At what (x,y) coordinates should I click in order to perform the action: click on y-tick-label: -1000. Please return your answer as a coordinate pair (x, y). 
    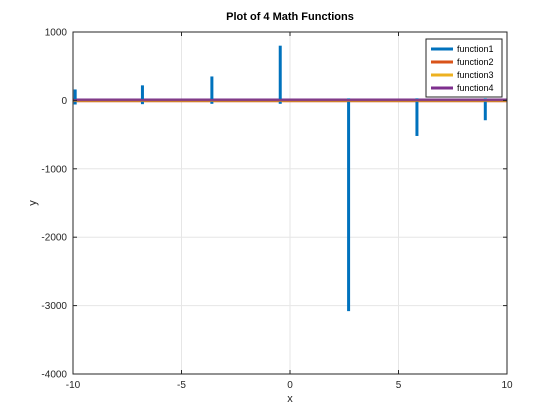
    Looking at the image, I should click on (54, 169).